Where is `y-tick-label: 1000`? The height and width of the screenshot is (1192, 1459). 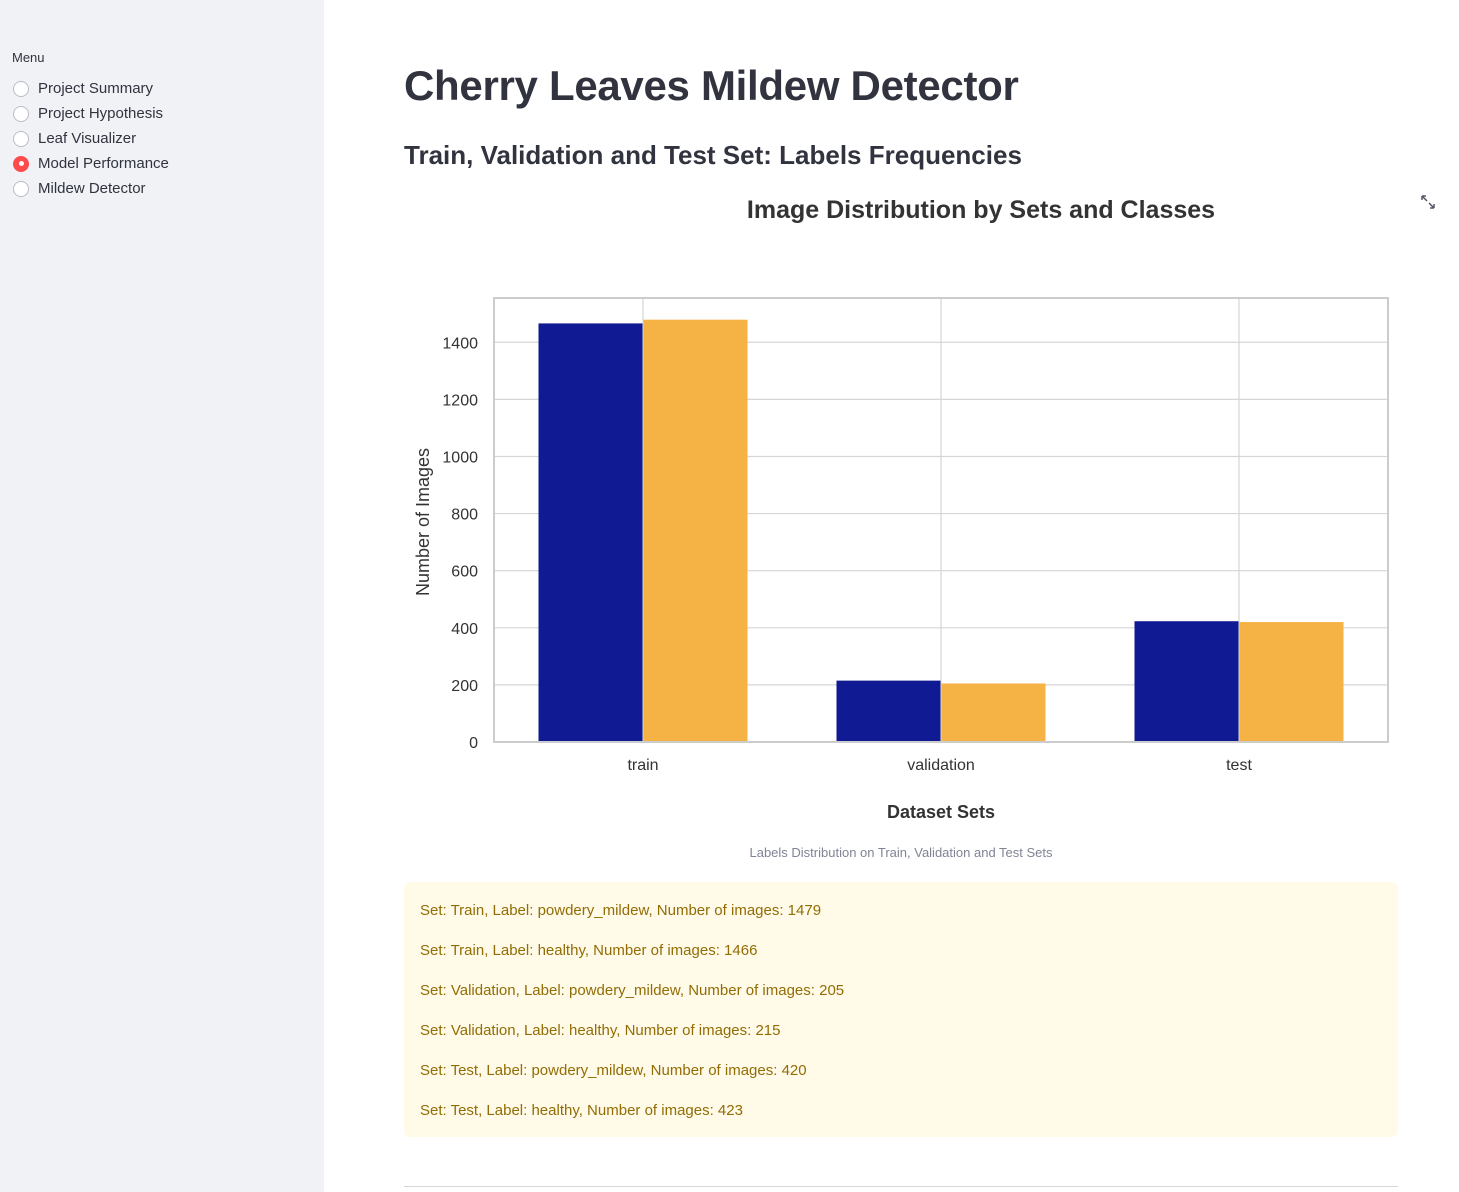
y-tick-label: 1000 is located at coordinates (460, 457).